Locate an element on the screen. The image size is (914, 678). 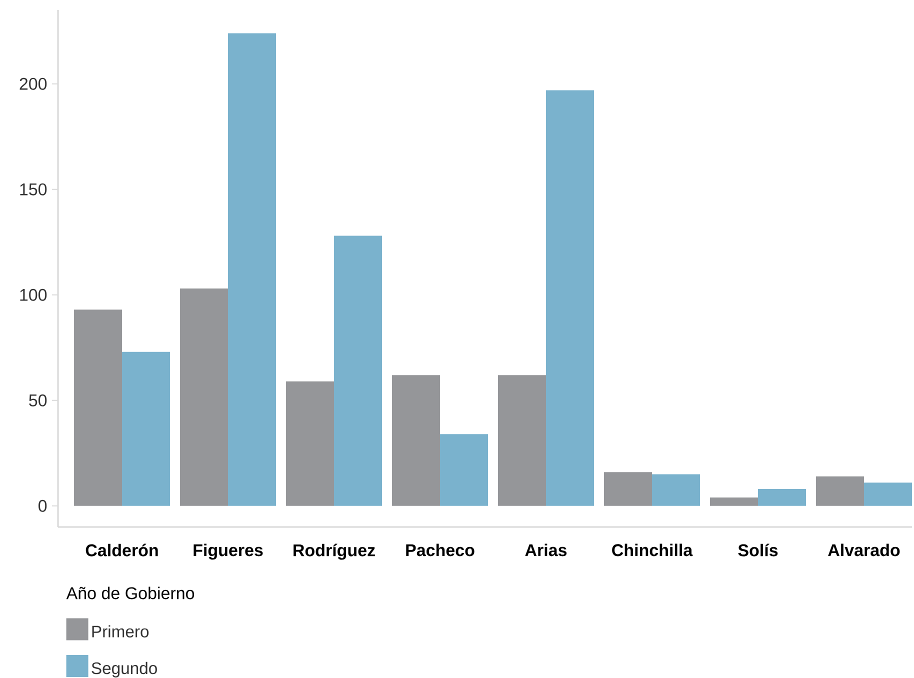
x-tick-label: Solís is located at coordinates (758, 550).